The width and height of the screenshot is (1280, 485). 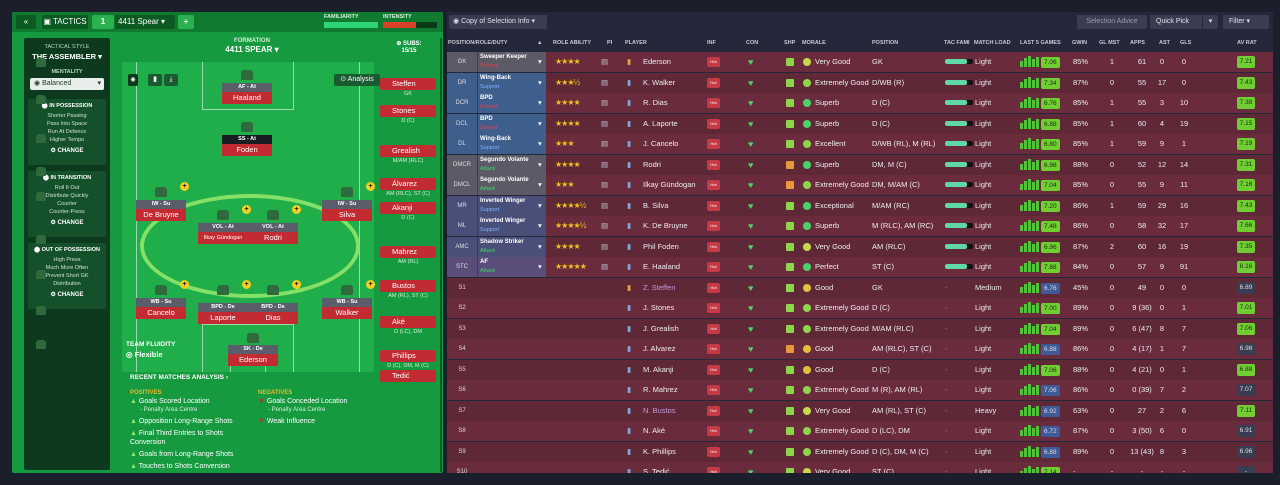 What do you see at coordinates (1164, 43) in the screenshot?
I see `header-ast: AST` at bounding box center [1164, 43].